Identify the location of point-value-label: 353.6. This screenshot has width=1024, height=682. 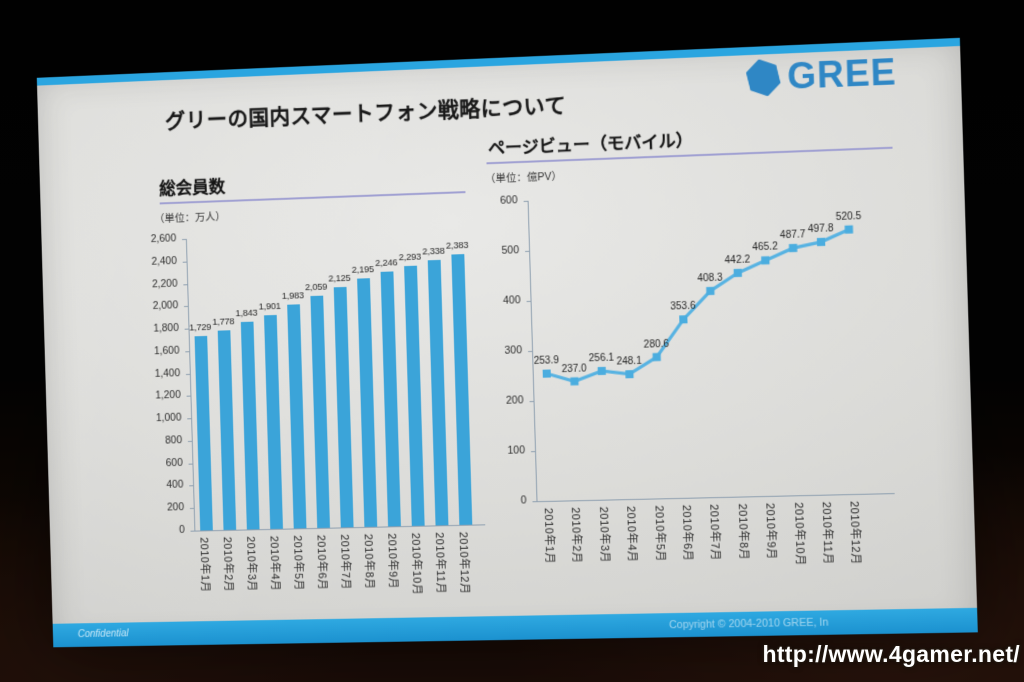
(683, 306).